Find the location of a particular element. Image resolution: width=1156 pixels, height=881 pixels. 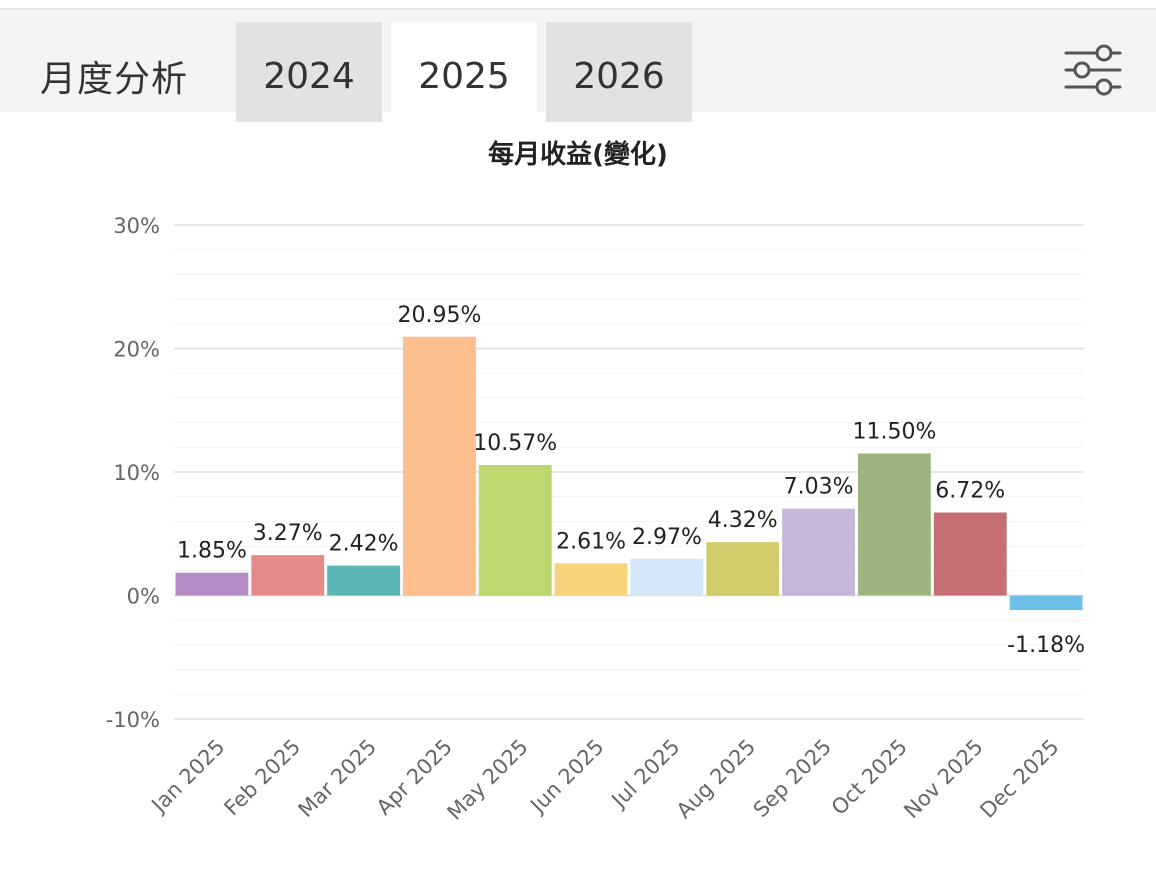

data-label: 1.85% is located at coordinates (212, 551).